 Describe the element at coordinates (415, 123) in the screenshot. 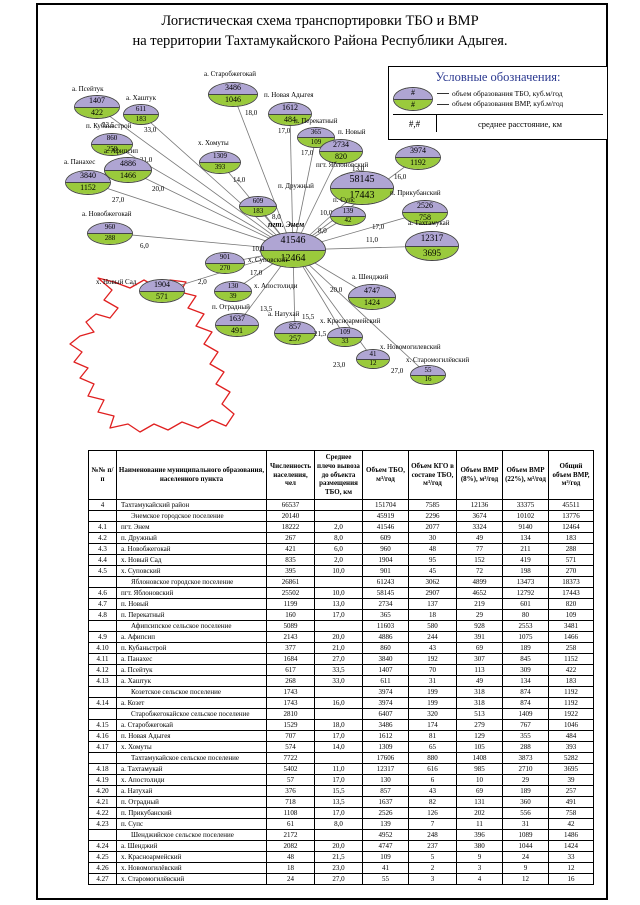

I see `legend-distance-symbol: #,#` at that location.